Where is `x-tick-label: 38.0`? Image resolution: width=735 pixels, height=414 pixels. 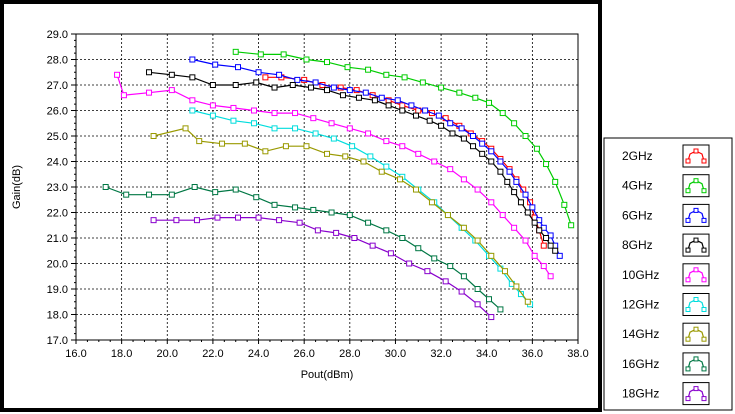 x-tick-label: 38.0 is located at coordinates (577, 354).